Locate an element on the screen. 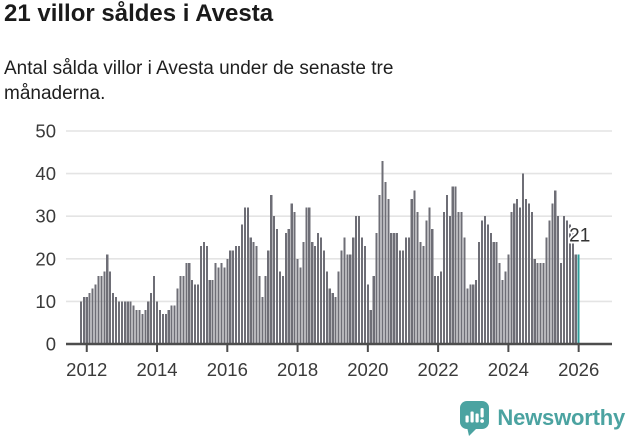 The image size is (631, 439). newsworthy-brand: Newsworthy is located at coordinates (542, 418).